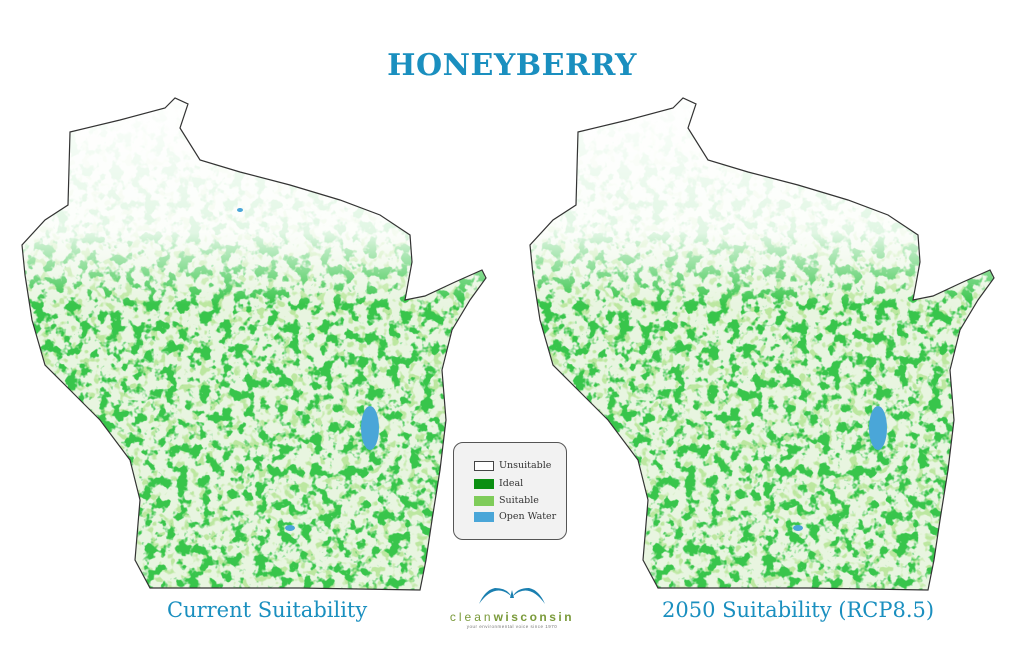 Image resolution: width=1024 pixels, height=663 pixels. What do you see at coordinates (512, 596) in the screenshot?
I see `wings-icon` at bounding box center [512, 596].